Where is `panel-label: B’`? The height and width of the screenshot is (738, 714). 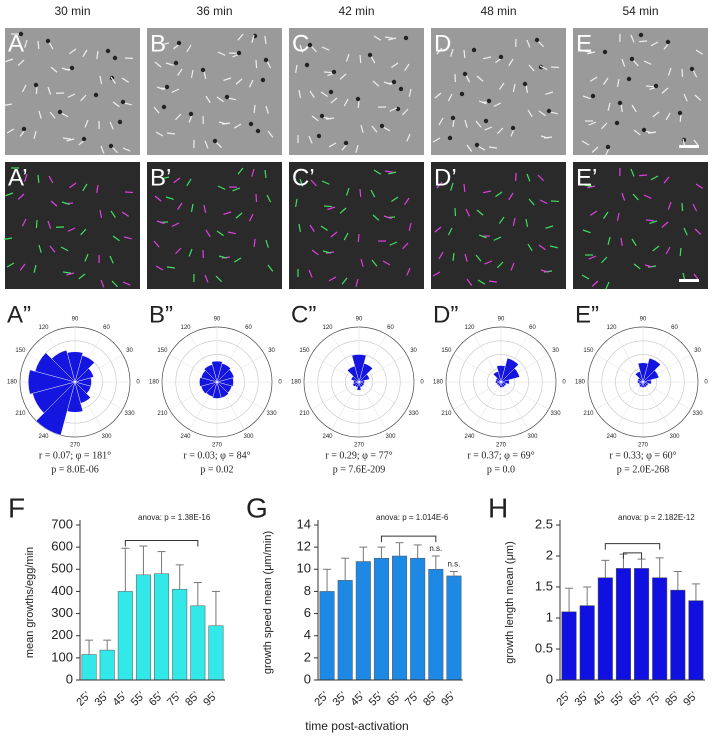
panel-label: B’ is located at coordinates (160, 177).